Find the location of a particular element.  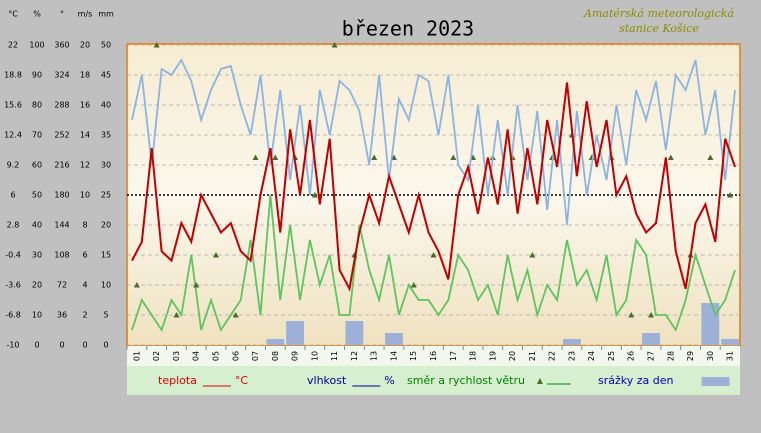

y-tick-label: 36 is located at coordinates (62, 315).